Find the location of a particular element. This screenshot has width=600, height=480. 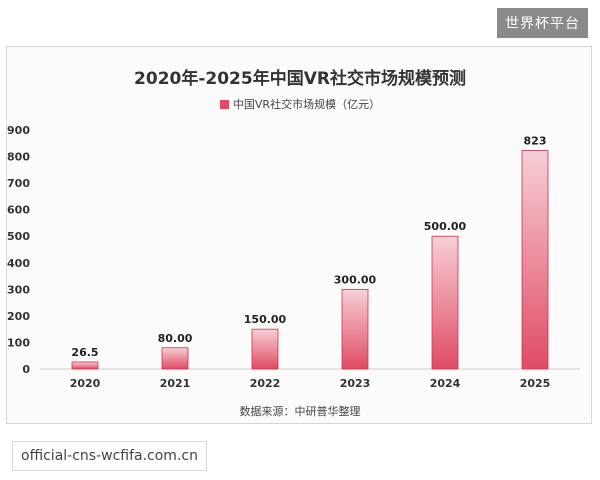

y-tick-label: 300 is located at coordinates (18, 289).